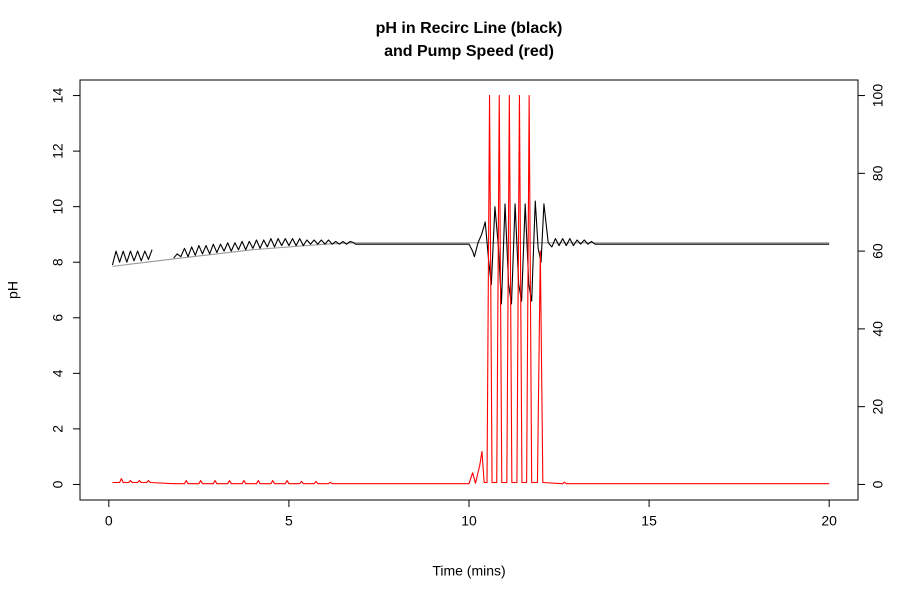  What do you see at coordinates (878, 407) in the screenshot?
I see `y2-tick-label: 20` at bounding box center [878, 407].